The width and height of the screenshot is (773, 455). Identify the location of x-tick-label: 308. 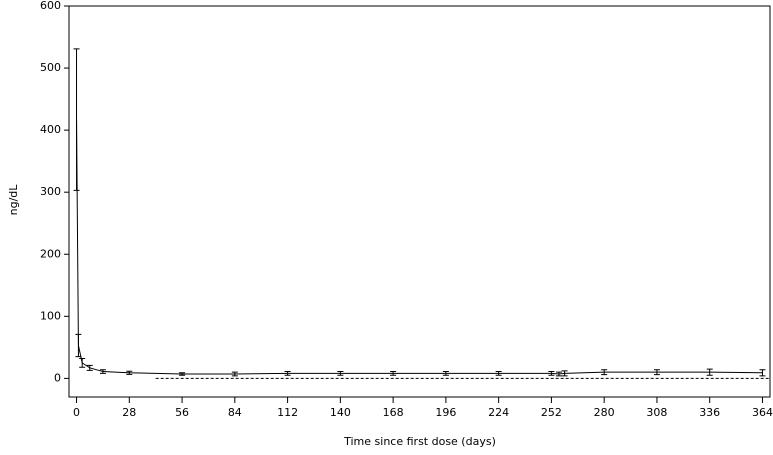
(656, 412).